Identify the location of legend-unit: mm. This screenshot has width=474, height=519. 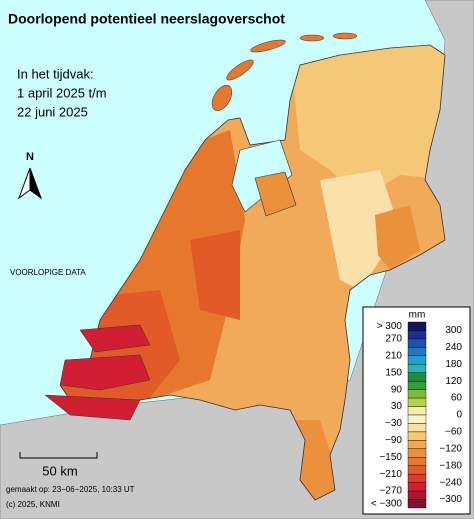
(417, 315).